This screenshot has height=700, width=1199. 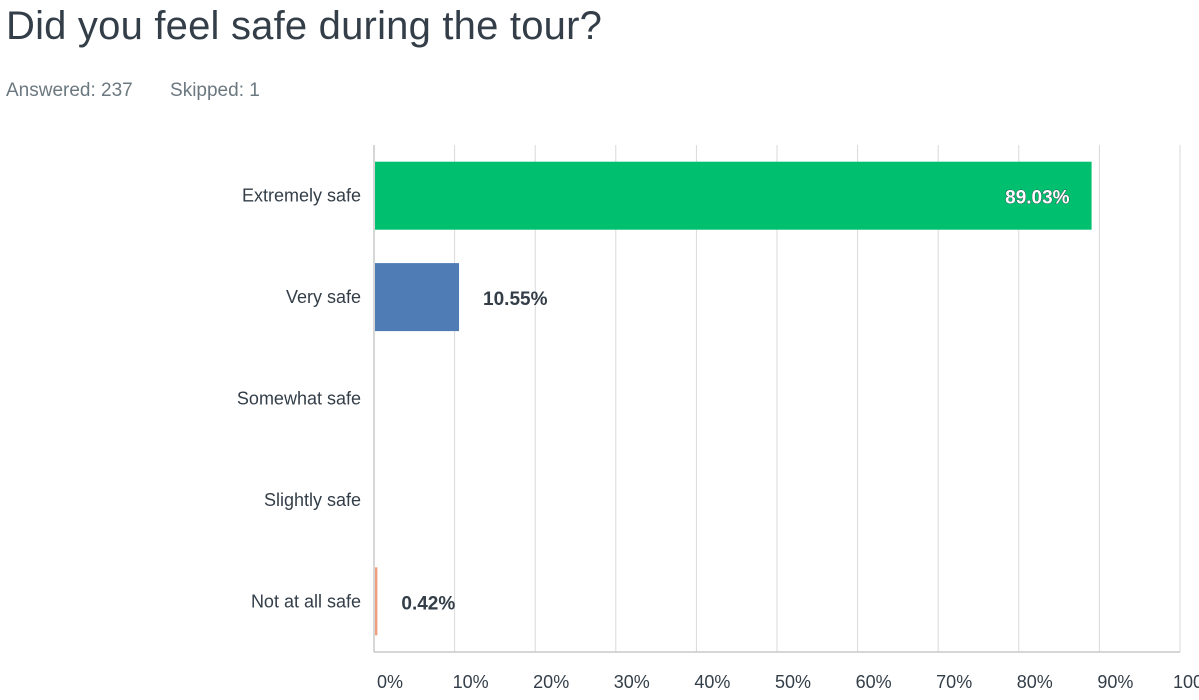 I want to click on category-label: Very safe, so click(x=323, y=297).